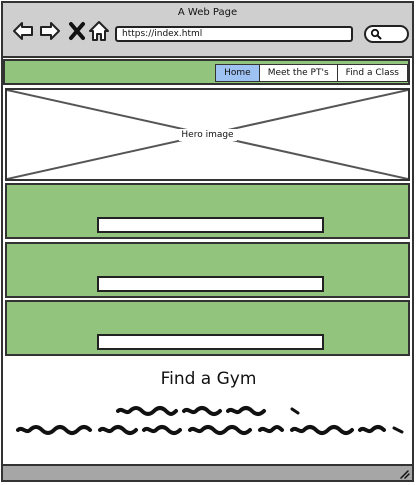 This screenshot has width=417, height=485. I want to click on window-title: A Web Page, so click(207, 12).